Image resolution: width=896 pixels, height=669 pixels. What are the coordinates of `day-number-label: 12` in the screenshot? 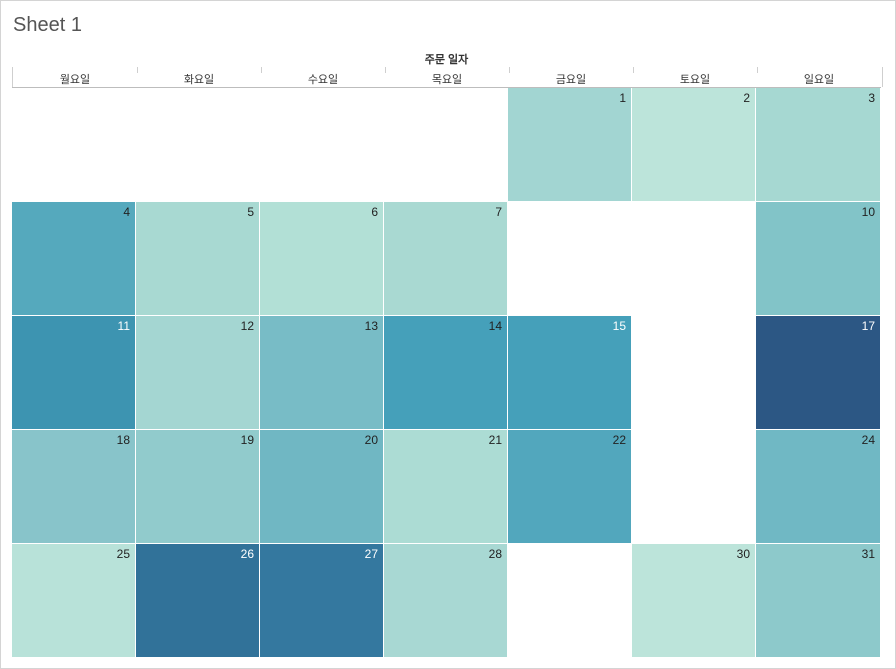 It's located at (247, 326).